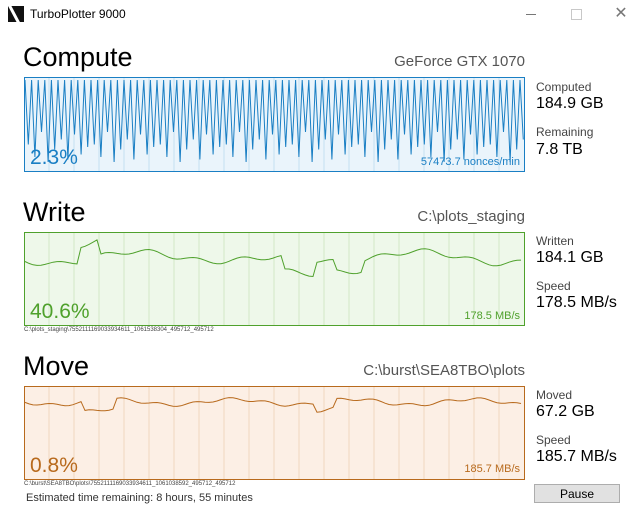 Image resolution: width=644 pixels, height=509 pixels. Describe the element at coordinates (492, 316) in the screenshot. I see `write-rate: 178.5 MB/s` at that location.